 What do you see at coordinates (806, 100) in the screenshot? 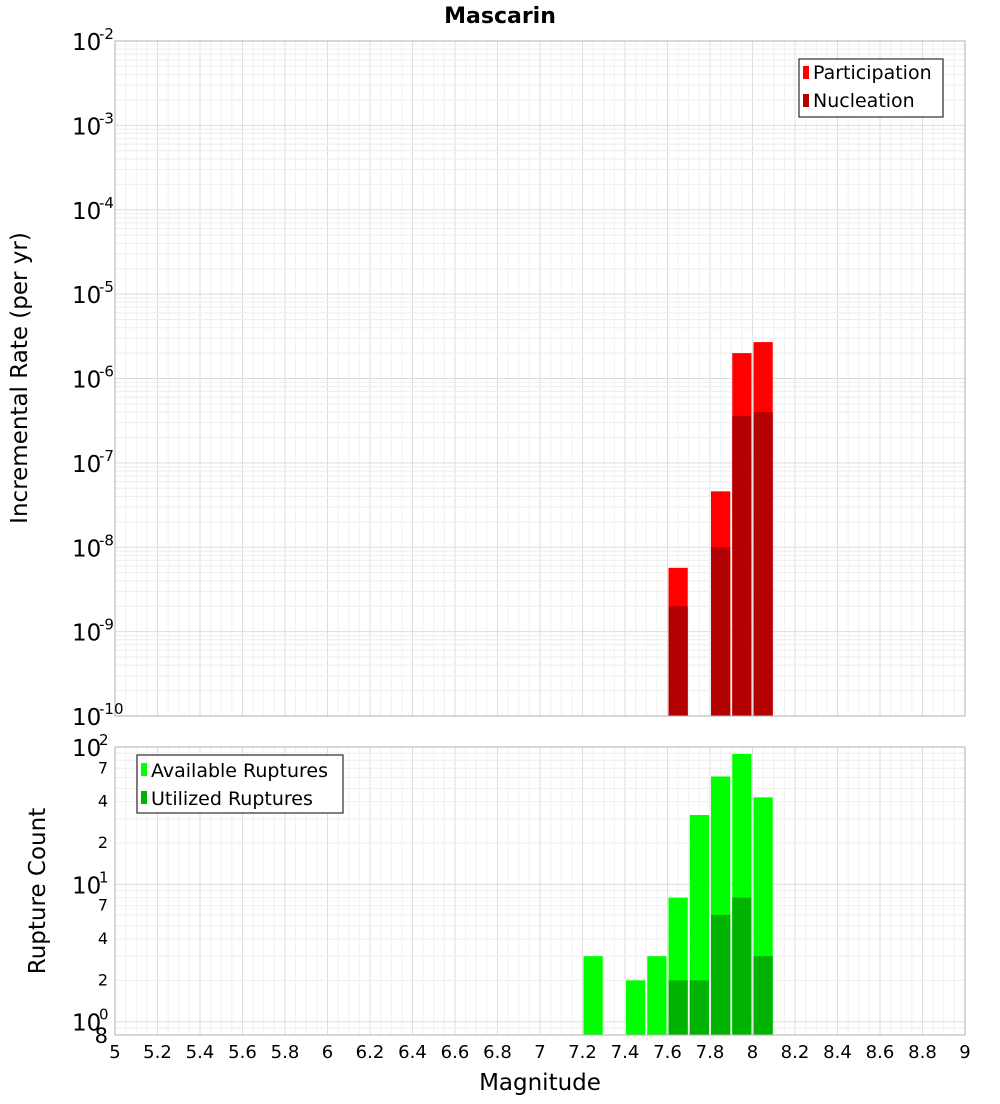
I see `legend-swatch-nucleation` at bounding box center [806, 100].